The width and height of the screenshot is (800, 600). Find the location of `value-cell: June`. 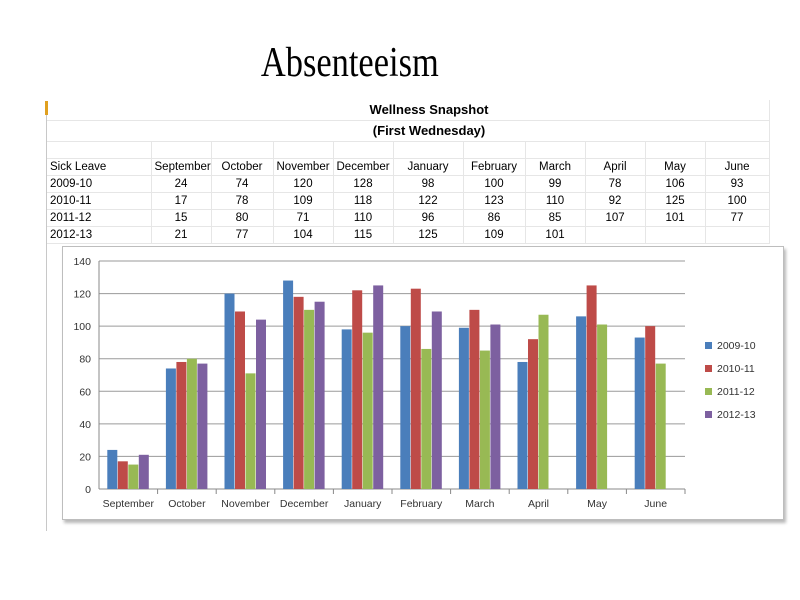

value-cell: June is located at coordinates (737, 167).